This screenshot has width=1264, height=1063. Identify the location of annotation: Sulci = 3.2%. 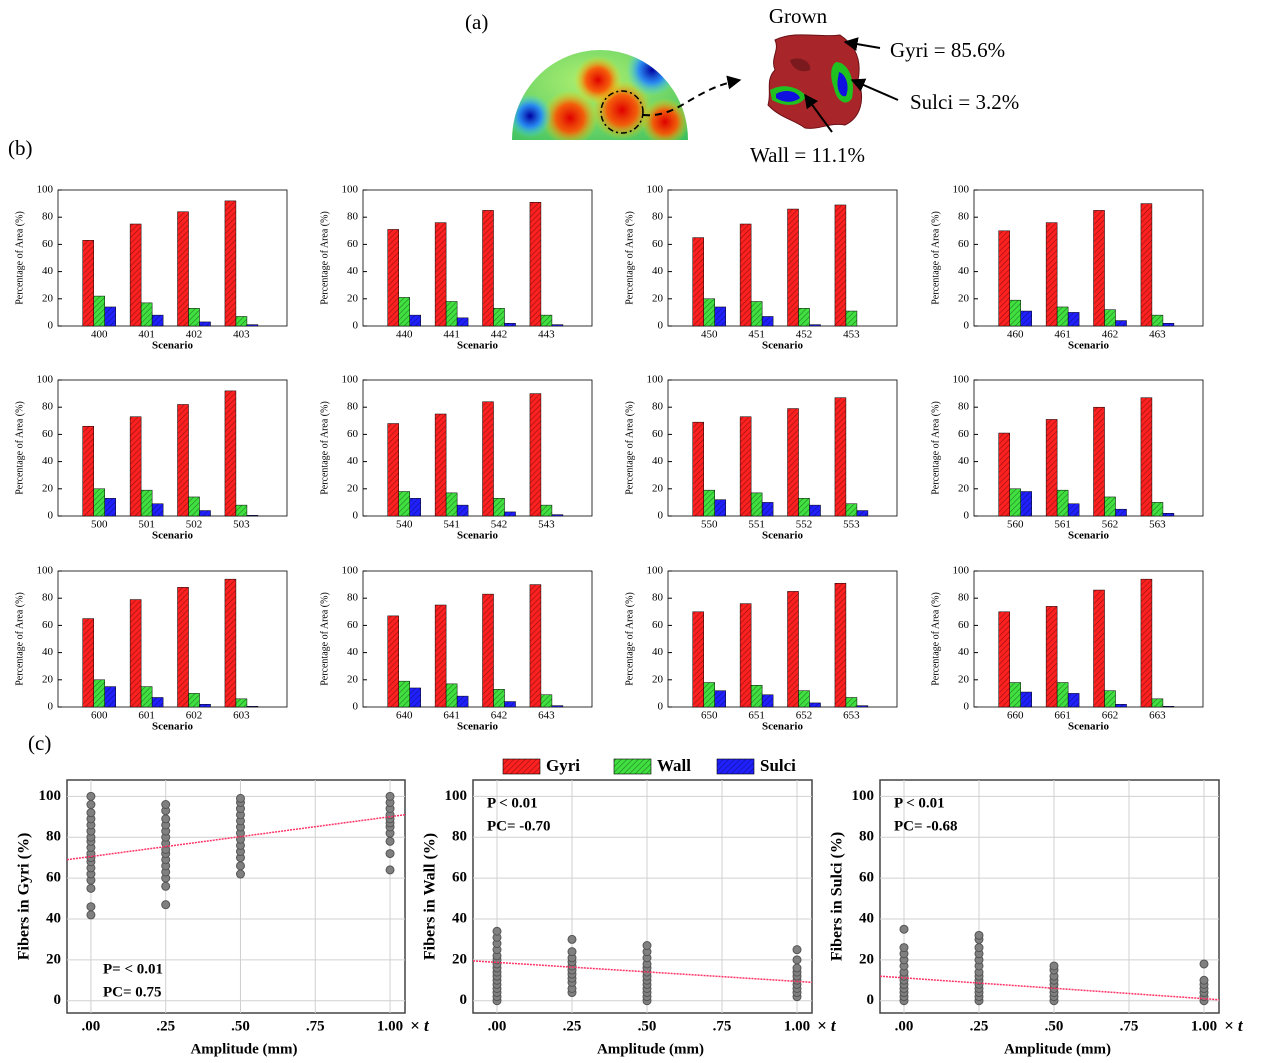
(964, 102).